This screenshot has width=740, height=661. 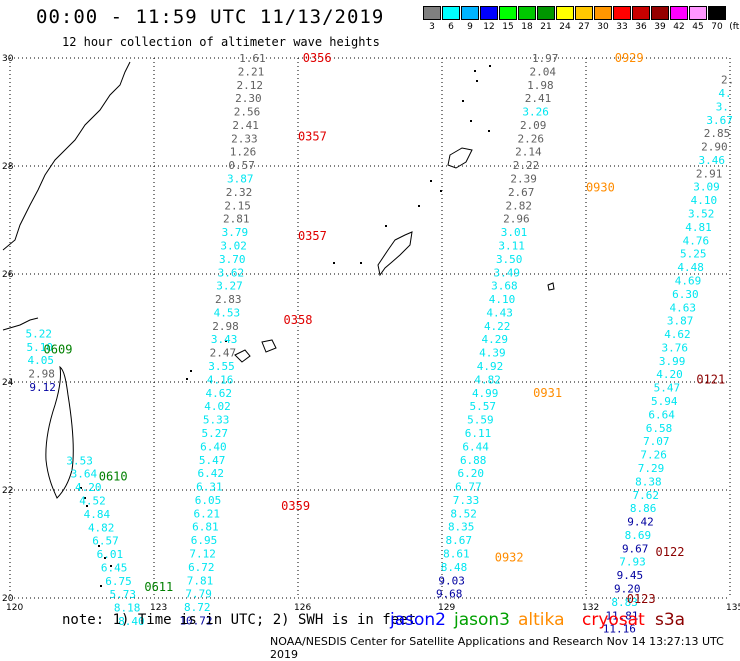 I want to click on wave-height-value: 10.72, so click(x=195, y=620).